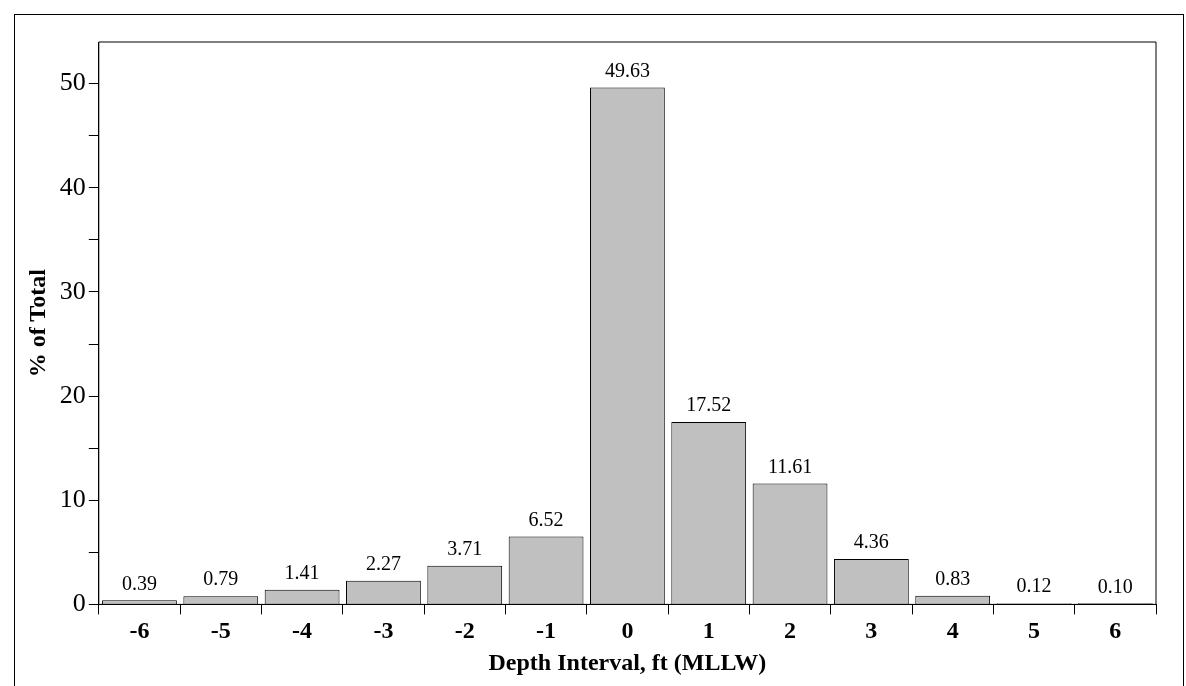  What do you see at coordinates (1034, 630) in the screenshot?
I see `x-tick-label: 5` at bounding box center [1034, 630].